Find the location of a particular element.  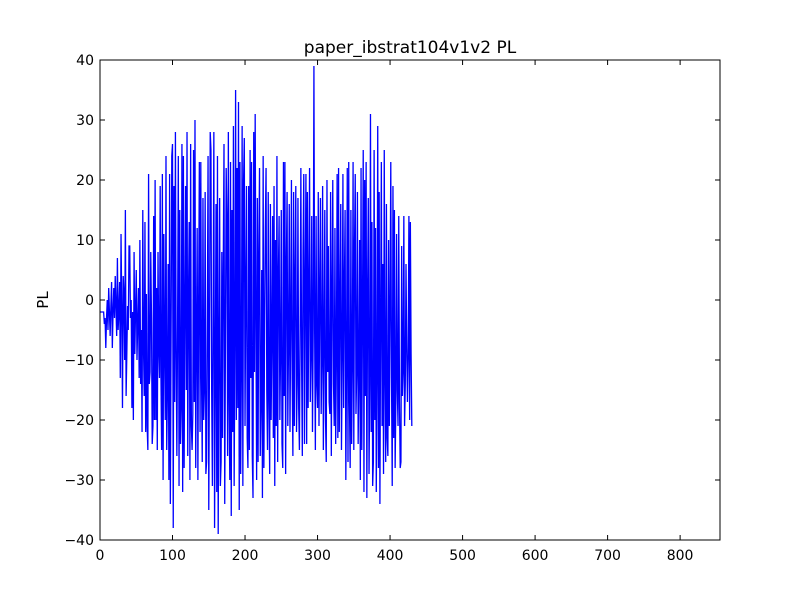

x-tick-label: 700 is located at coordinates (607, 556).